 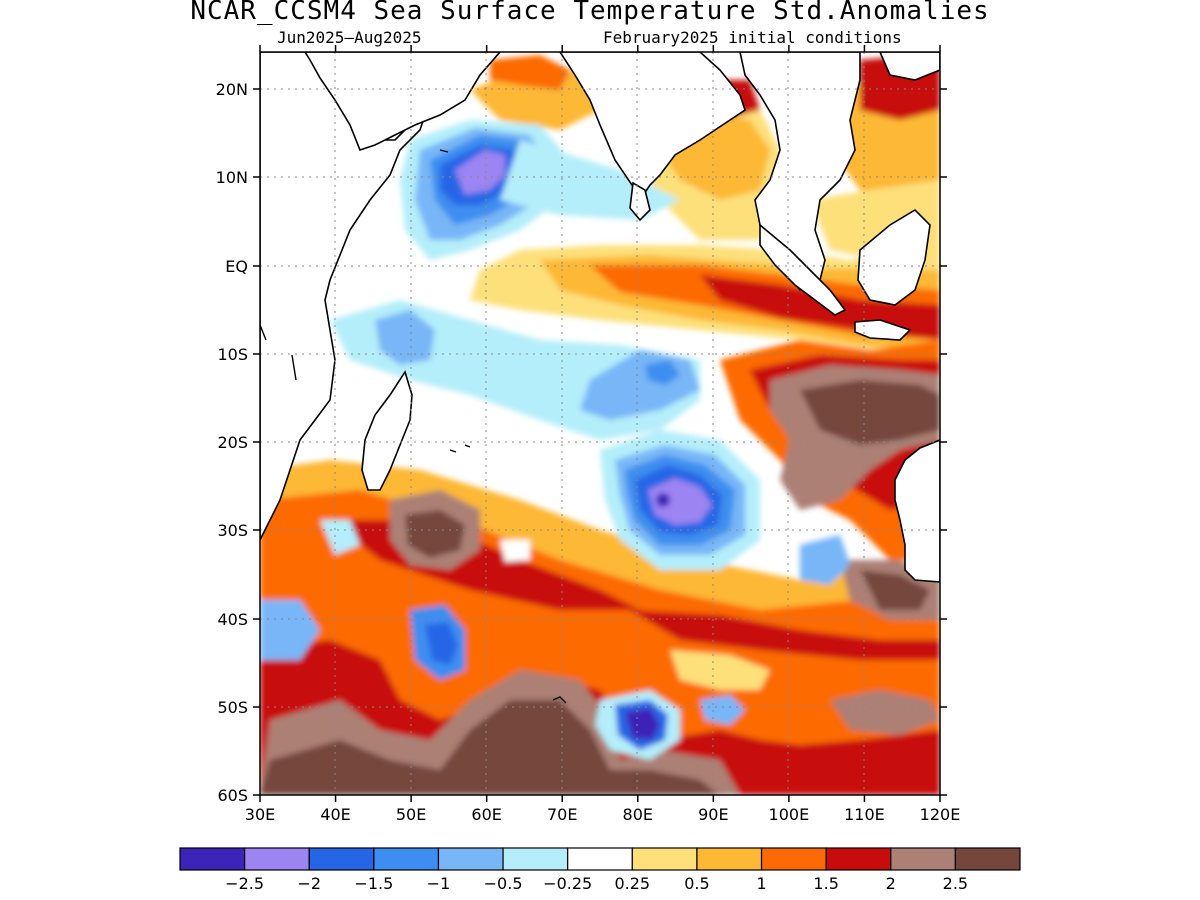 I want to click on india-coastline, so click(x=652, y=127).